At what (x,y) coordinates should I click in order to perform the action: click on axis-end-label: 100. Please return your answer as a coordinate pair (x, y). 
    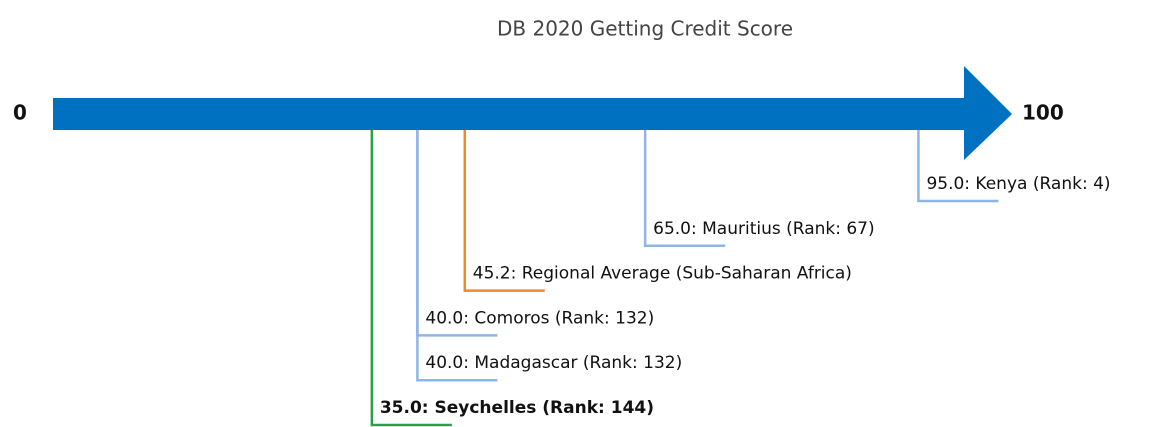
    Looking at the image, I should click on (1043, 113).